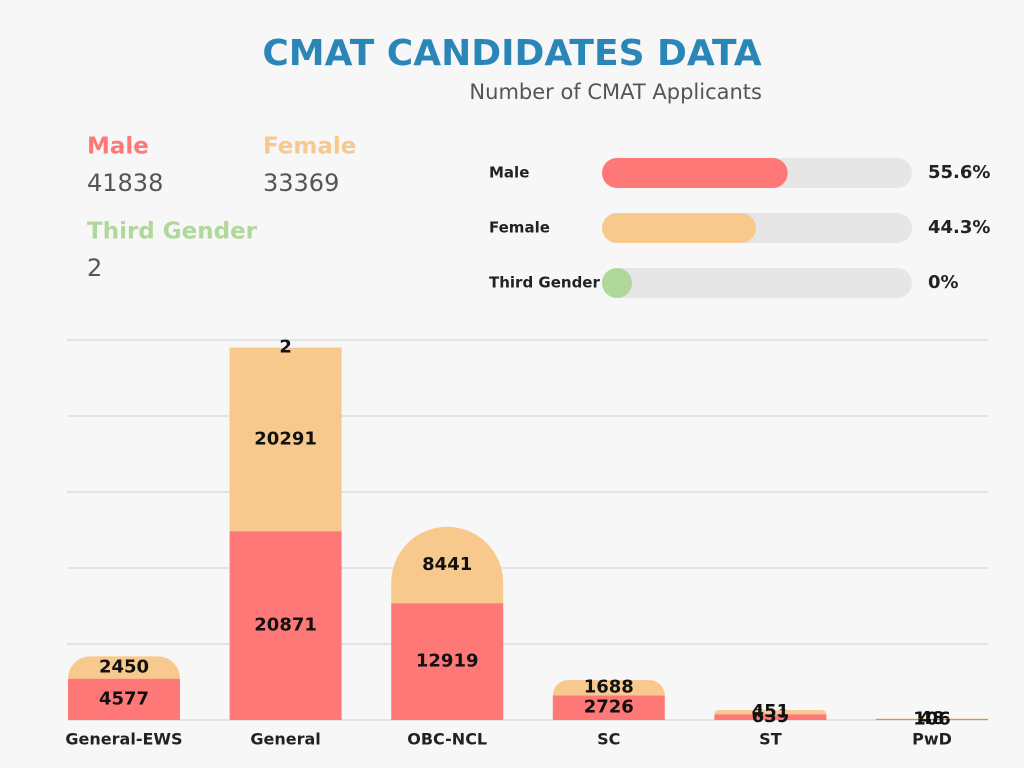  What do you see at coordinates (285, 739) in the screenshot?
I see `x-tick-label: General` at bounding box center [285, 739].